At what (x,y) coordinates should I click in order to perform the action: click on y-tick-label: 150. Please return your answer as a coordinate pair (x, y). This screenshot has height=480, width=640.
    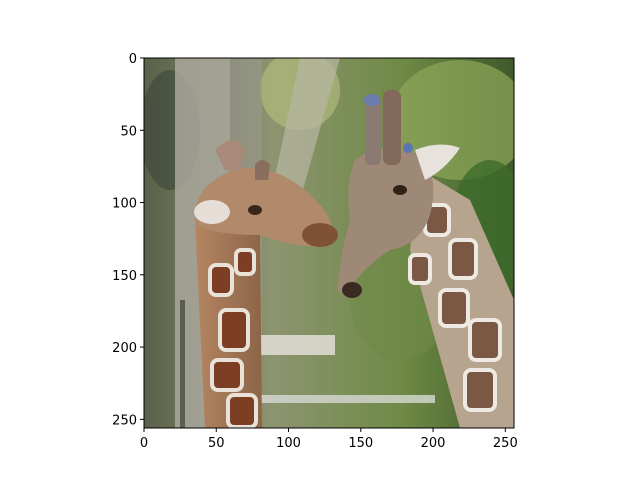
    Looking at the image, I should click on (124, 276).